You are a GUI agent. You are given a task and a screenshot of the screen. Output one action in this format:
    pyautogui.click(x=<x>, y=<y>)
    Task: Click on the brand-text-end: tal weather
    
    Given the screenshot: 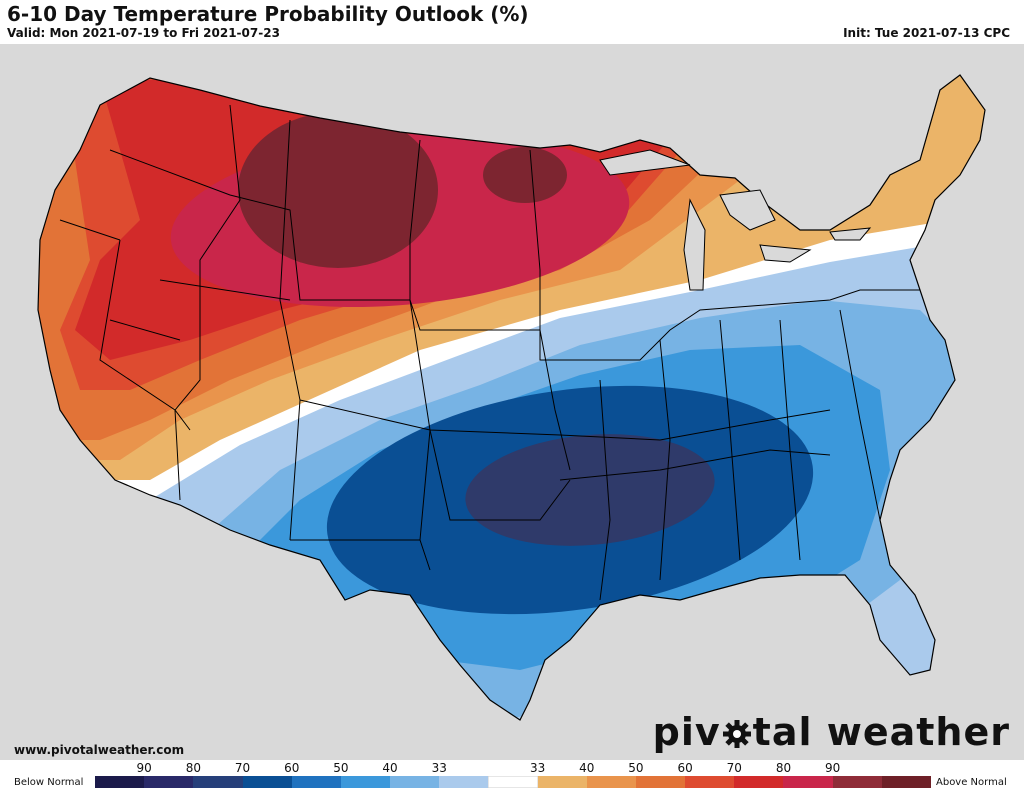 What is the action you would take?
    pyautogui.click(x=881, y=732)
    